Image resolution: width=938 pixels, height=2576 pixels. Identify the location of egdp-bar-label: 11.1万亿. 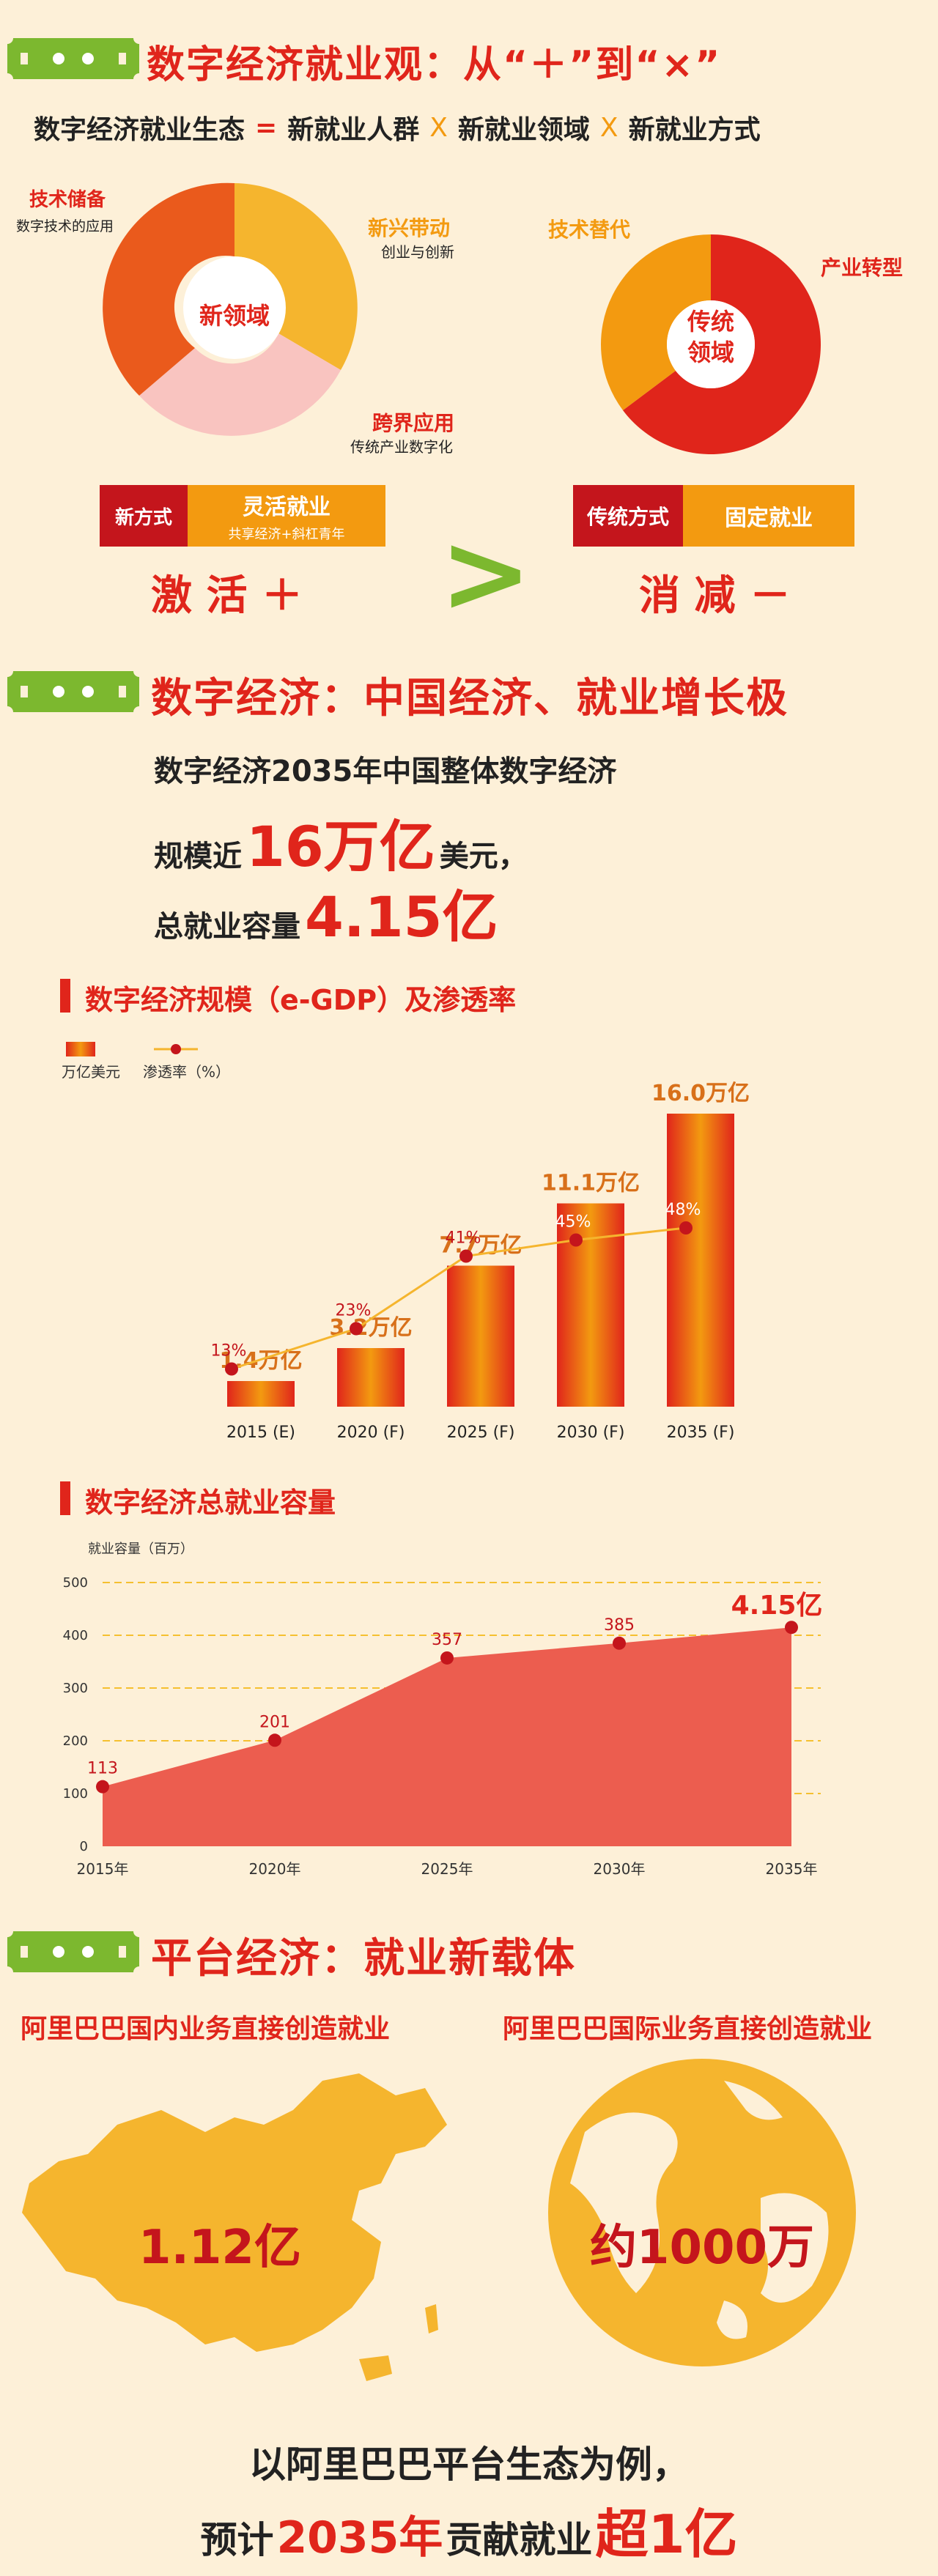
(591, 1183).